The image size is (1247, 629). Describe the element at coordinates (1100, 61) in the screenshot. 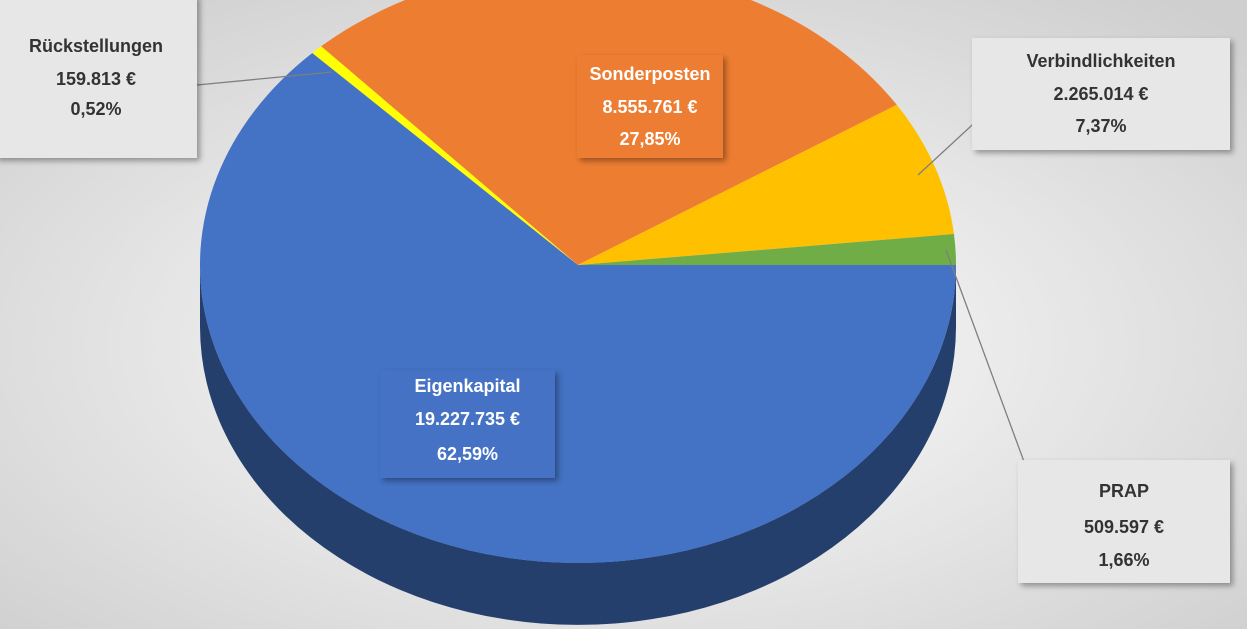

I see `category-label: Verbindlichkeiten` at that location.